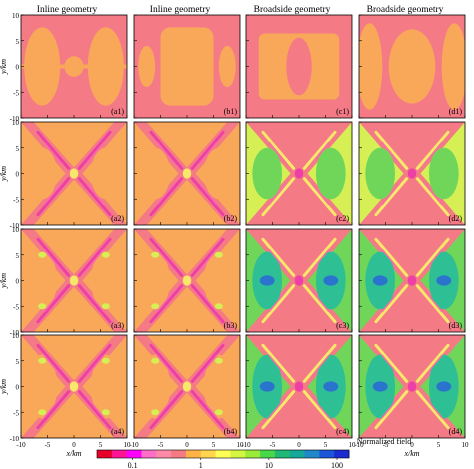 Image resolution: width=474 pixels, height=469 pixels. Describe the element at coordinates (201, 465) in the screenshot. I see `colorbar-tick-label: 1` at that location.